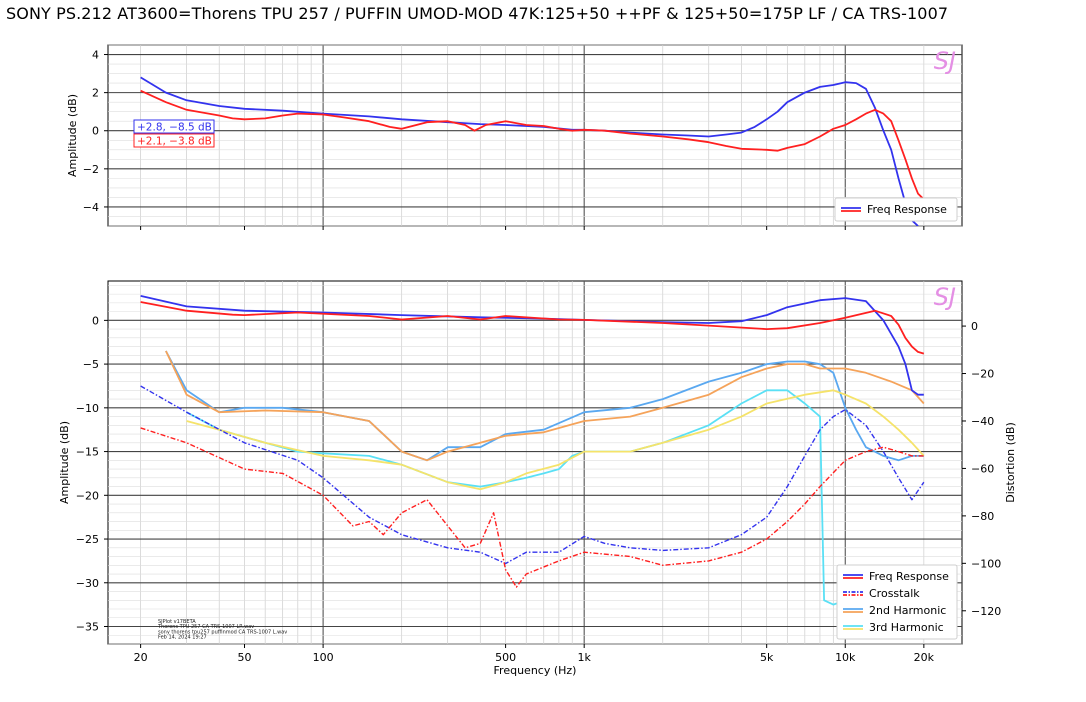 The image size is (1086, 702). Describe the element at coordinates (182, 638) in the screenshot. I see `footnote-line: Feb 14, 2024 19:27` at that location.